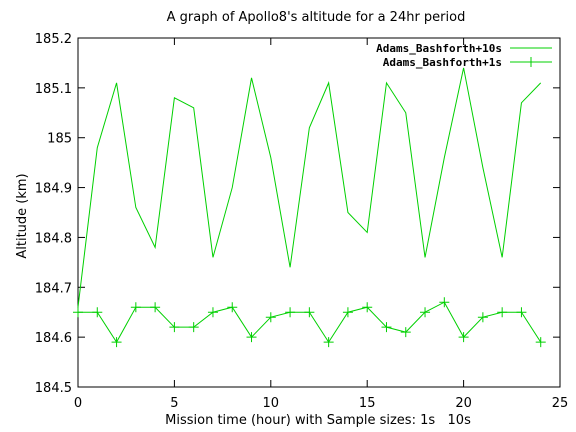  I want to click on y-tick-label: 185.2, so click(53, 39).